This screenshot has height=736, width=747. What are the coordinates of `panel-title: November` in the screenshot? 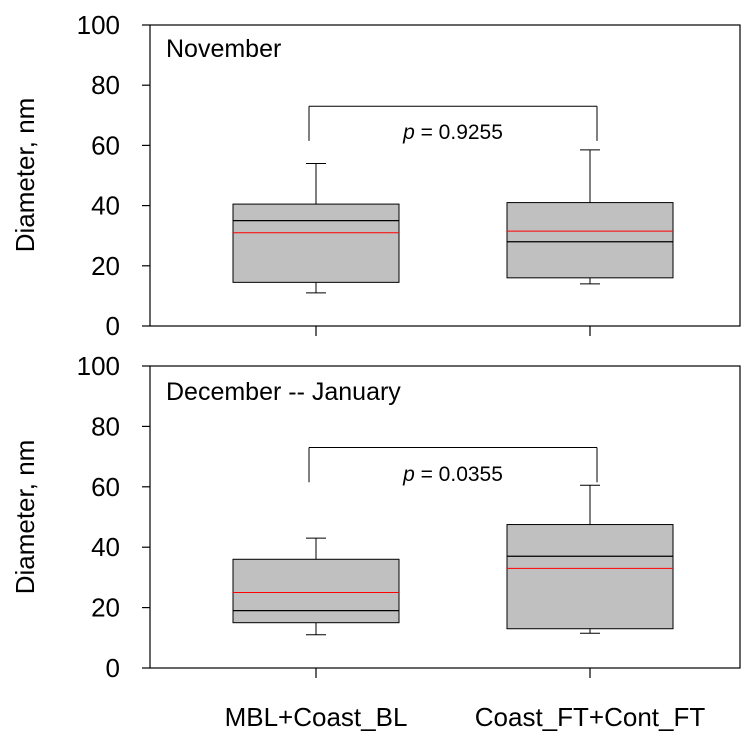 It's located at (223, 49).